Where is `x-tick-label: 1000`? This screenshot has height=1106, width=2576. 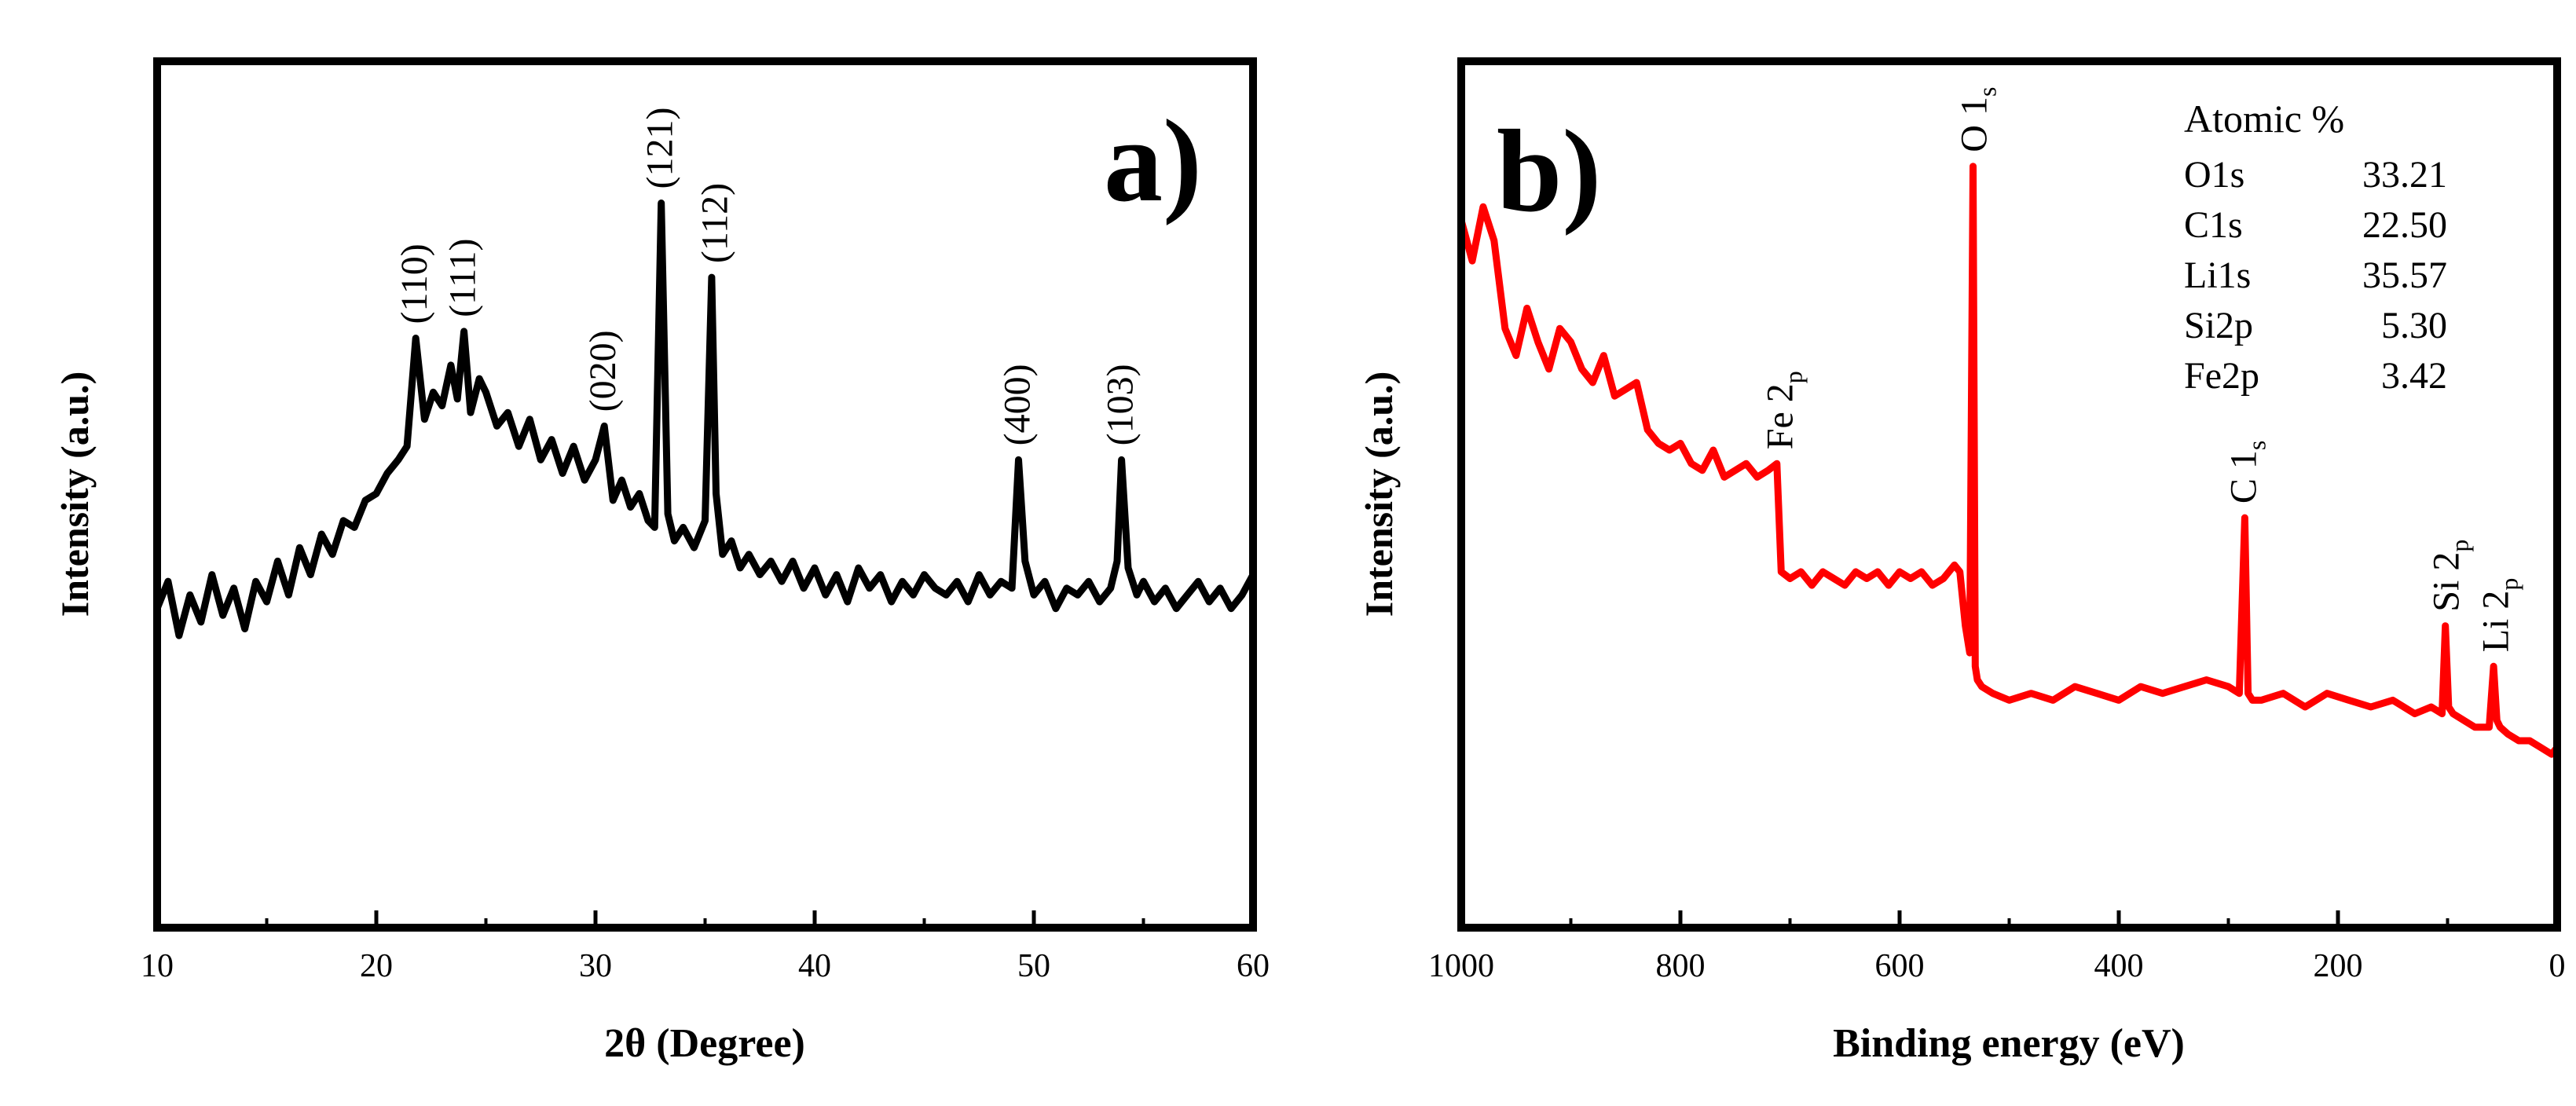 x-tick-label: 1000 is located at coordinates (1461, 966).